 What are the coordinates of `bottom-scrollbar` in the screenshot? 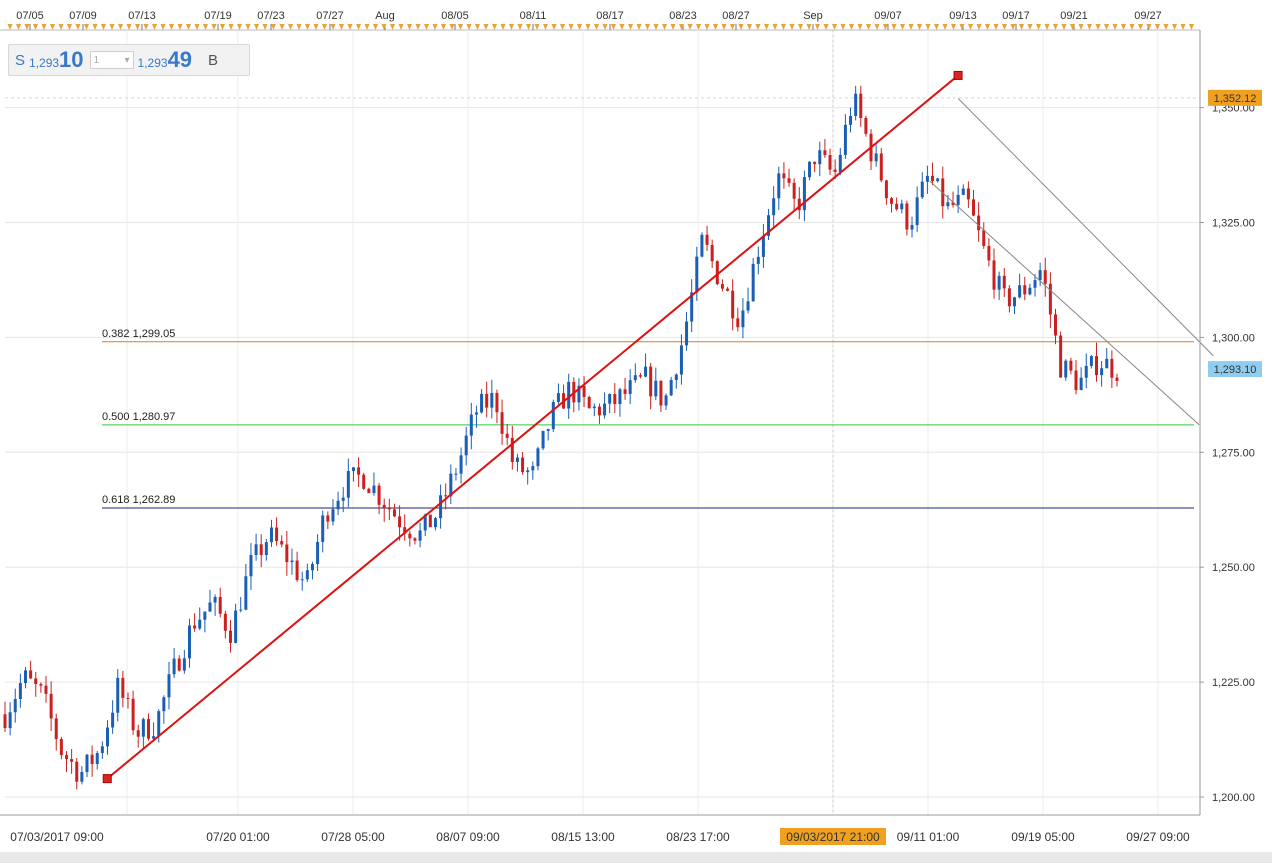 It's located at (636, 857).